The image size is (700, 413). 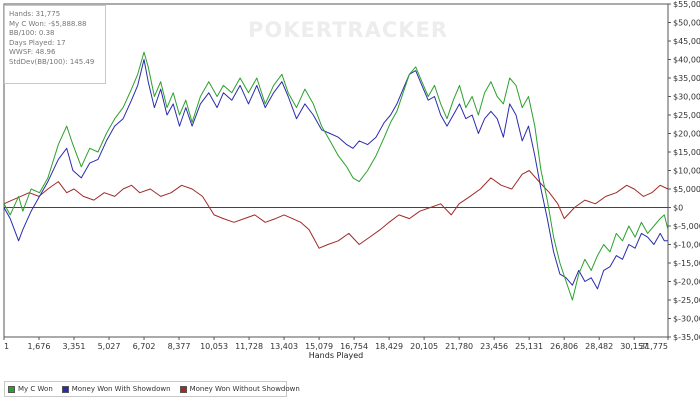 I want to click on y-tick-label: $5,000, so click(x=686, y=189).